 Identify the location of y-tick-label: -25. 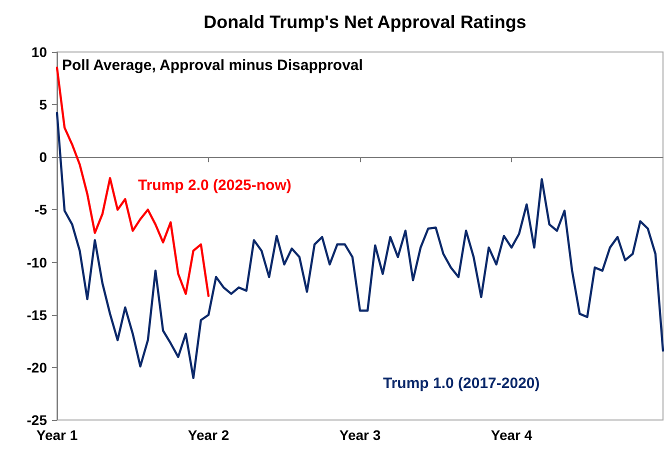
(37, 420).